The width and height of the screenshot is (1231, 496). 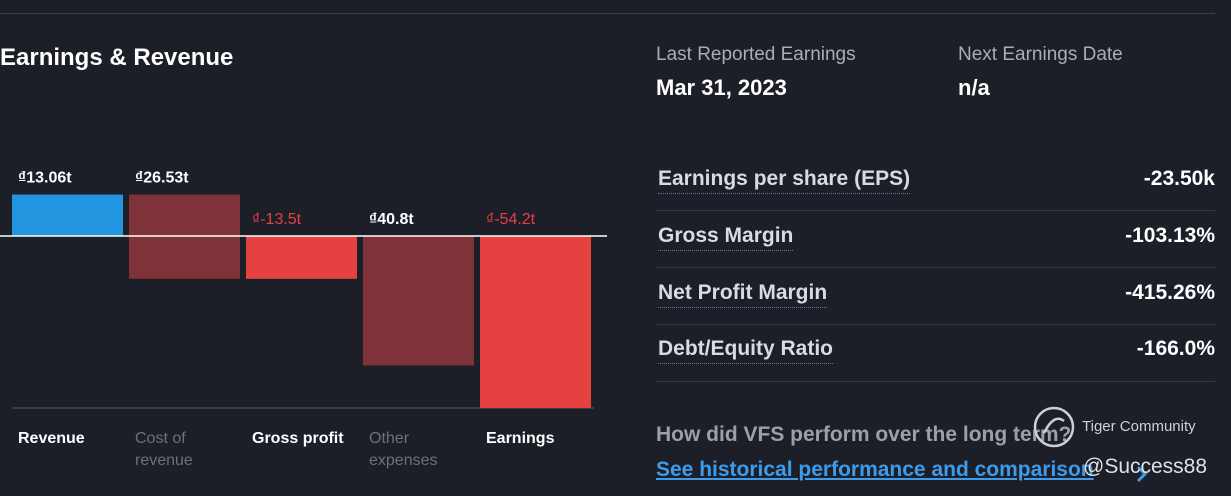 I want to click on value-label: ₫26.53t, so click(x=162, y=178).